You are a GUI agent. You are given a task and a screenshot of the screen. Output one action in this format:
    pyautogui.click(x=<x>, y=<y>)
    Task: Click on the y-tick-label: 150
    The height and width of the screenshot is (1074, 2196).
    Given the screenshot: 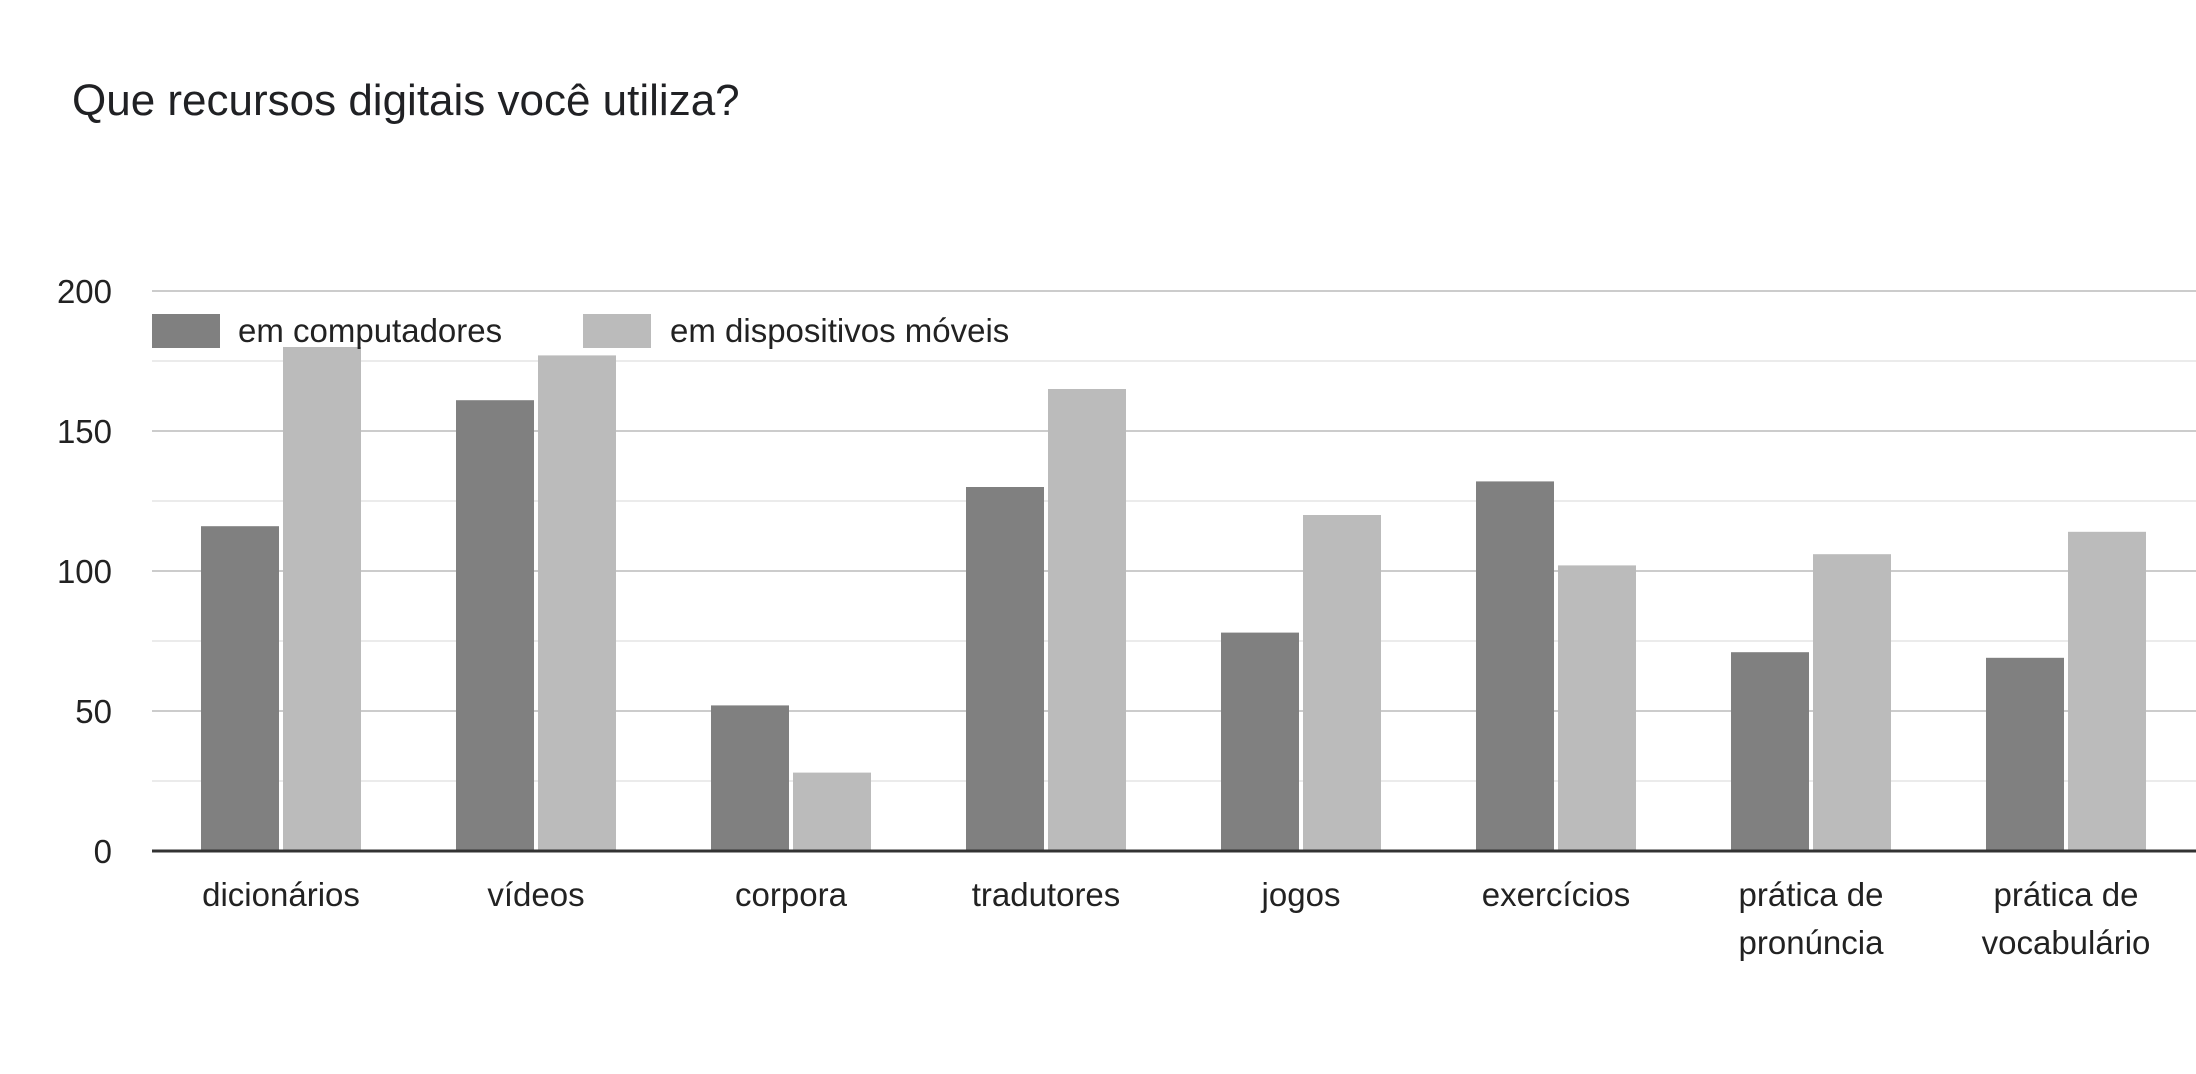 What is the action you would take?
    pyautogui.click(x=84, y=431)
    